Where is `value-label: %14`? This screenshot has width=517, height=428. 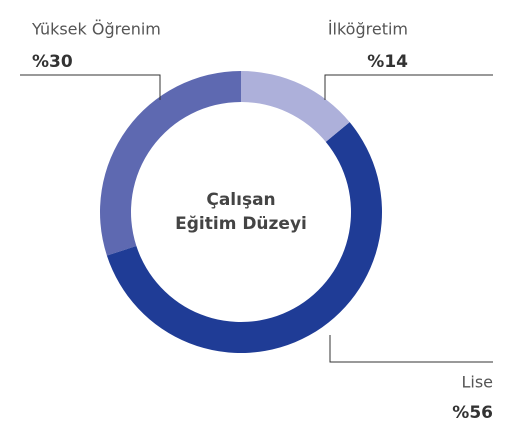
value-label: %14 is located at coordinates (387, 62).